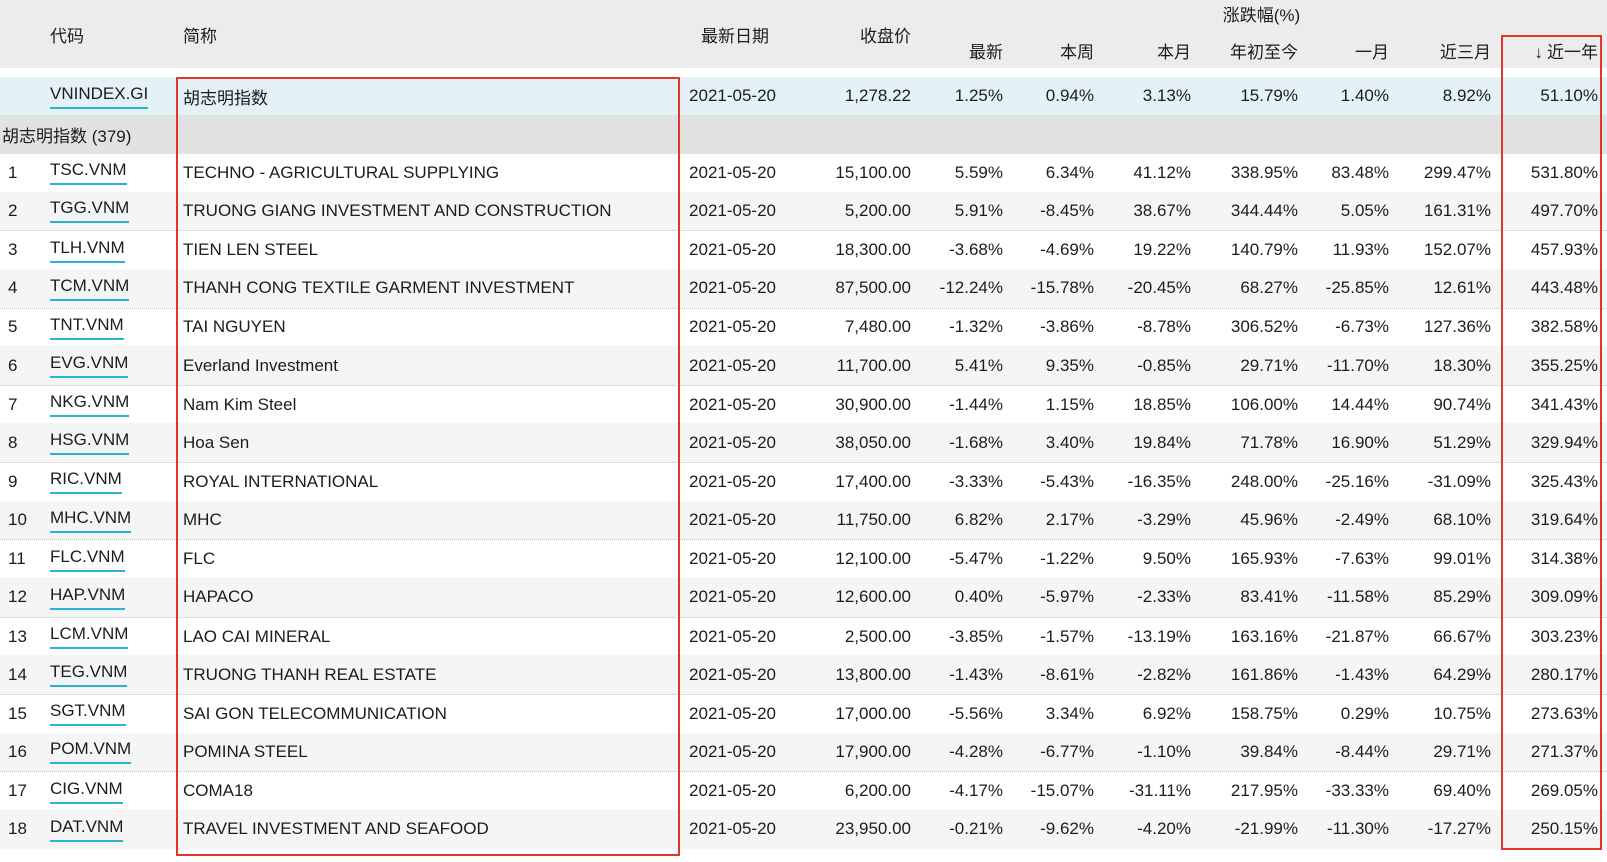  Describe the element at coordinates (1164, 365) in the screenshot. I see `pct-this-month: -0.85%` at that location.